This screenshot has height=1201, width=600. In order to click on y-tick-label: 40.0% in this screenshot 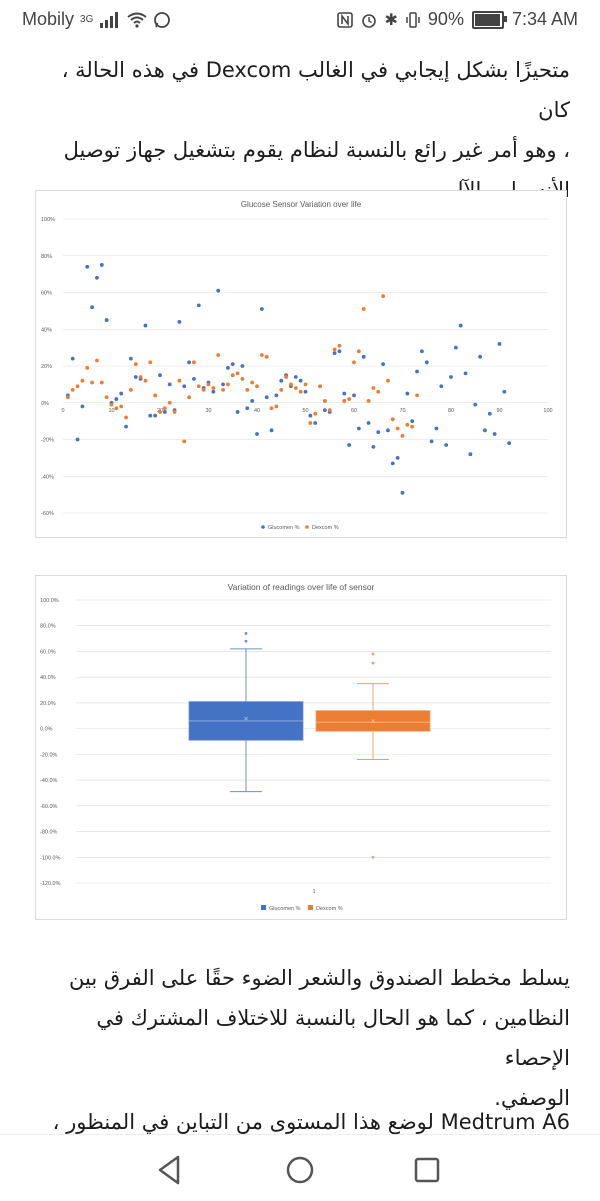, I will do `click(48, 678)`.